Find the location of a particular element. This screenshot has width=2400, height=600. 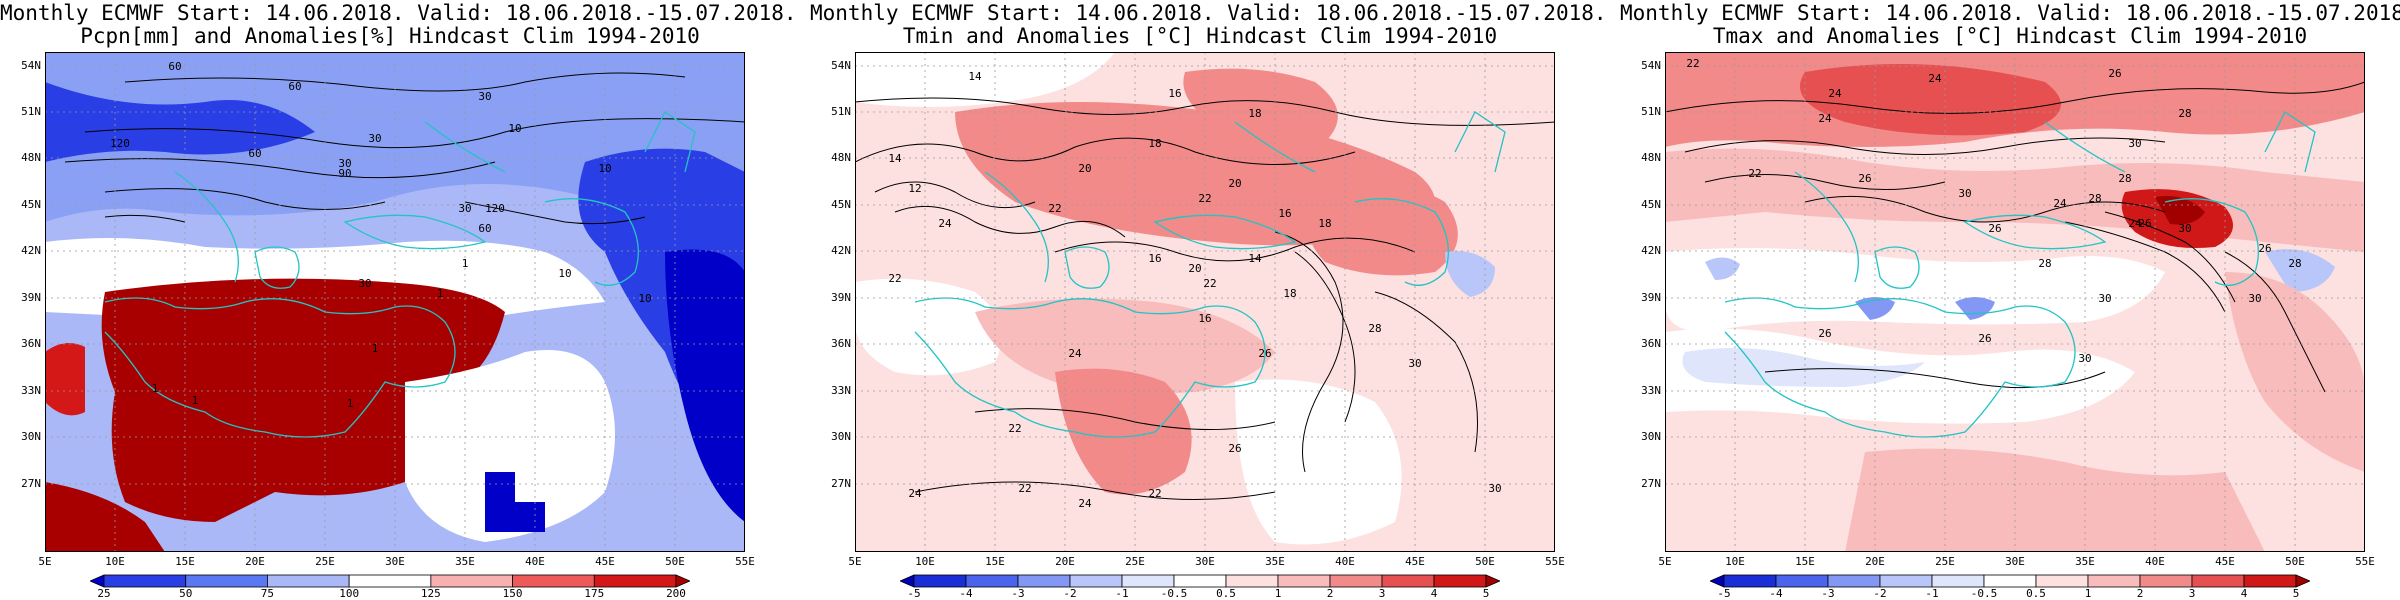

contour-label: 20 is located at coordinates (1194, 268).